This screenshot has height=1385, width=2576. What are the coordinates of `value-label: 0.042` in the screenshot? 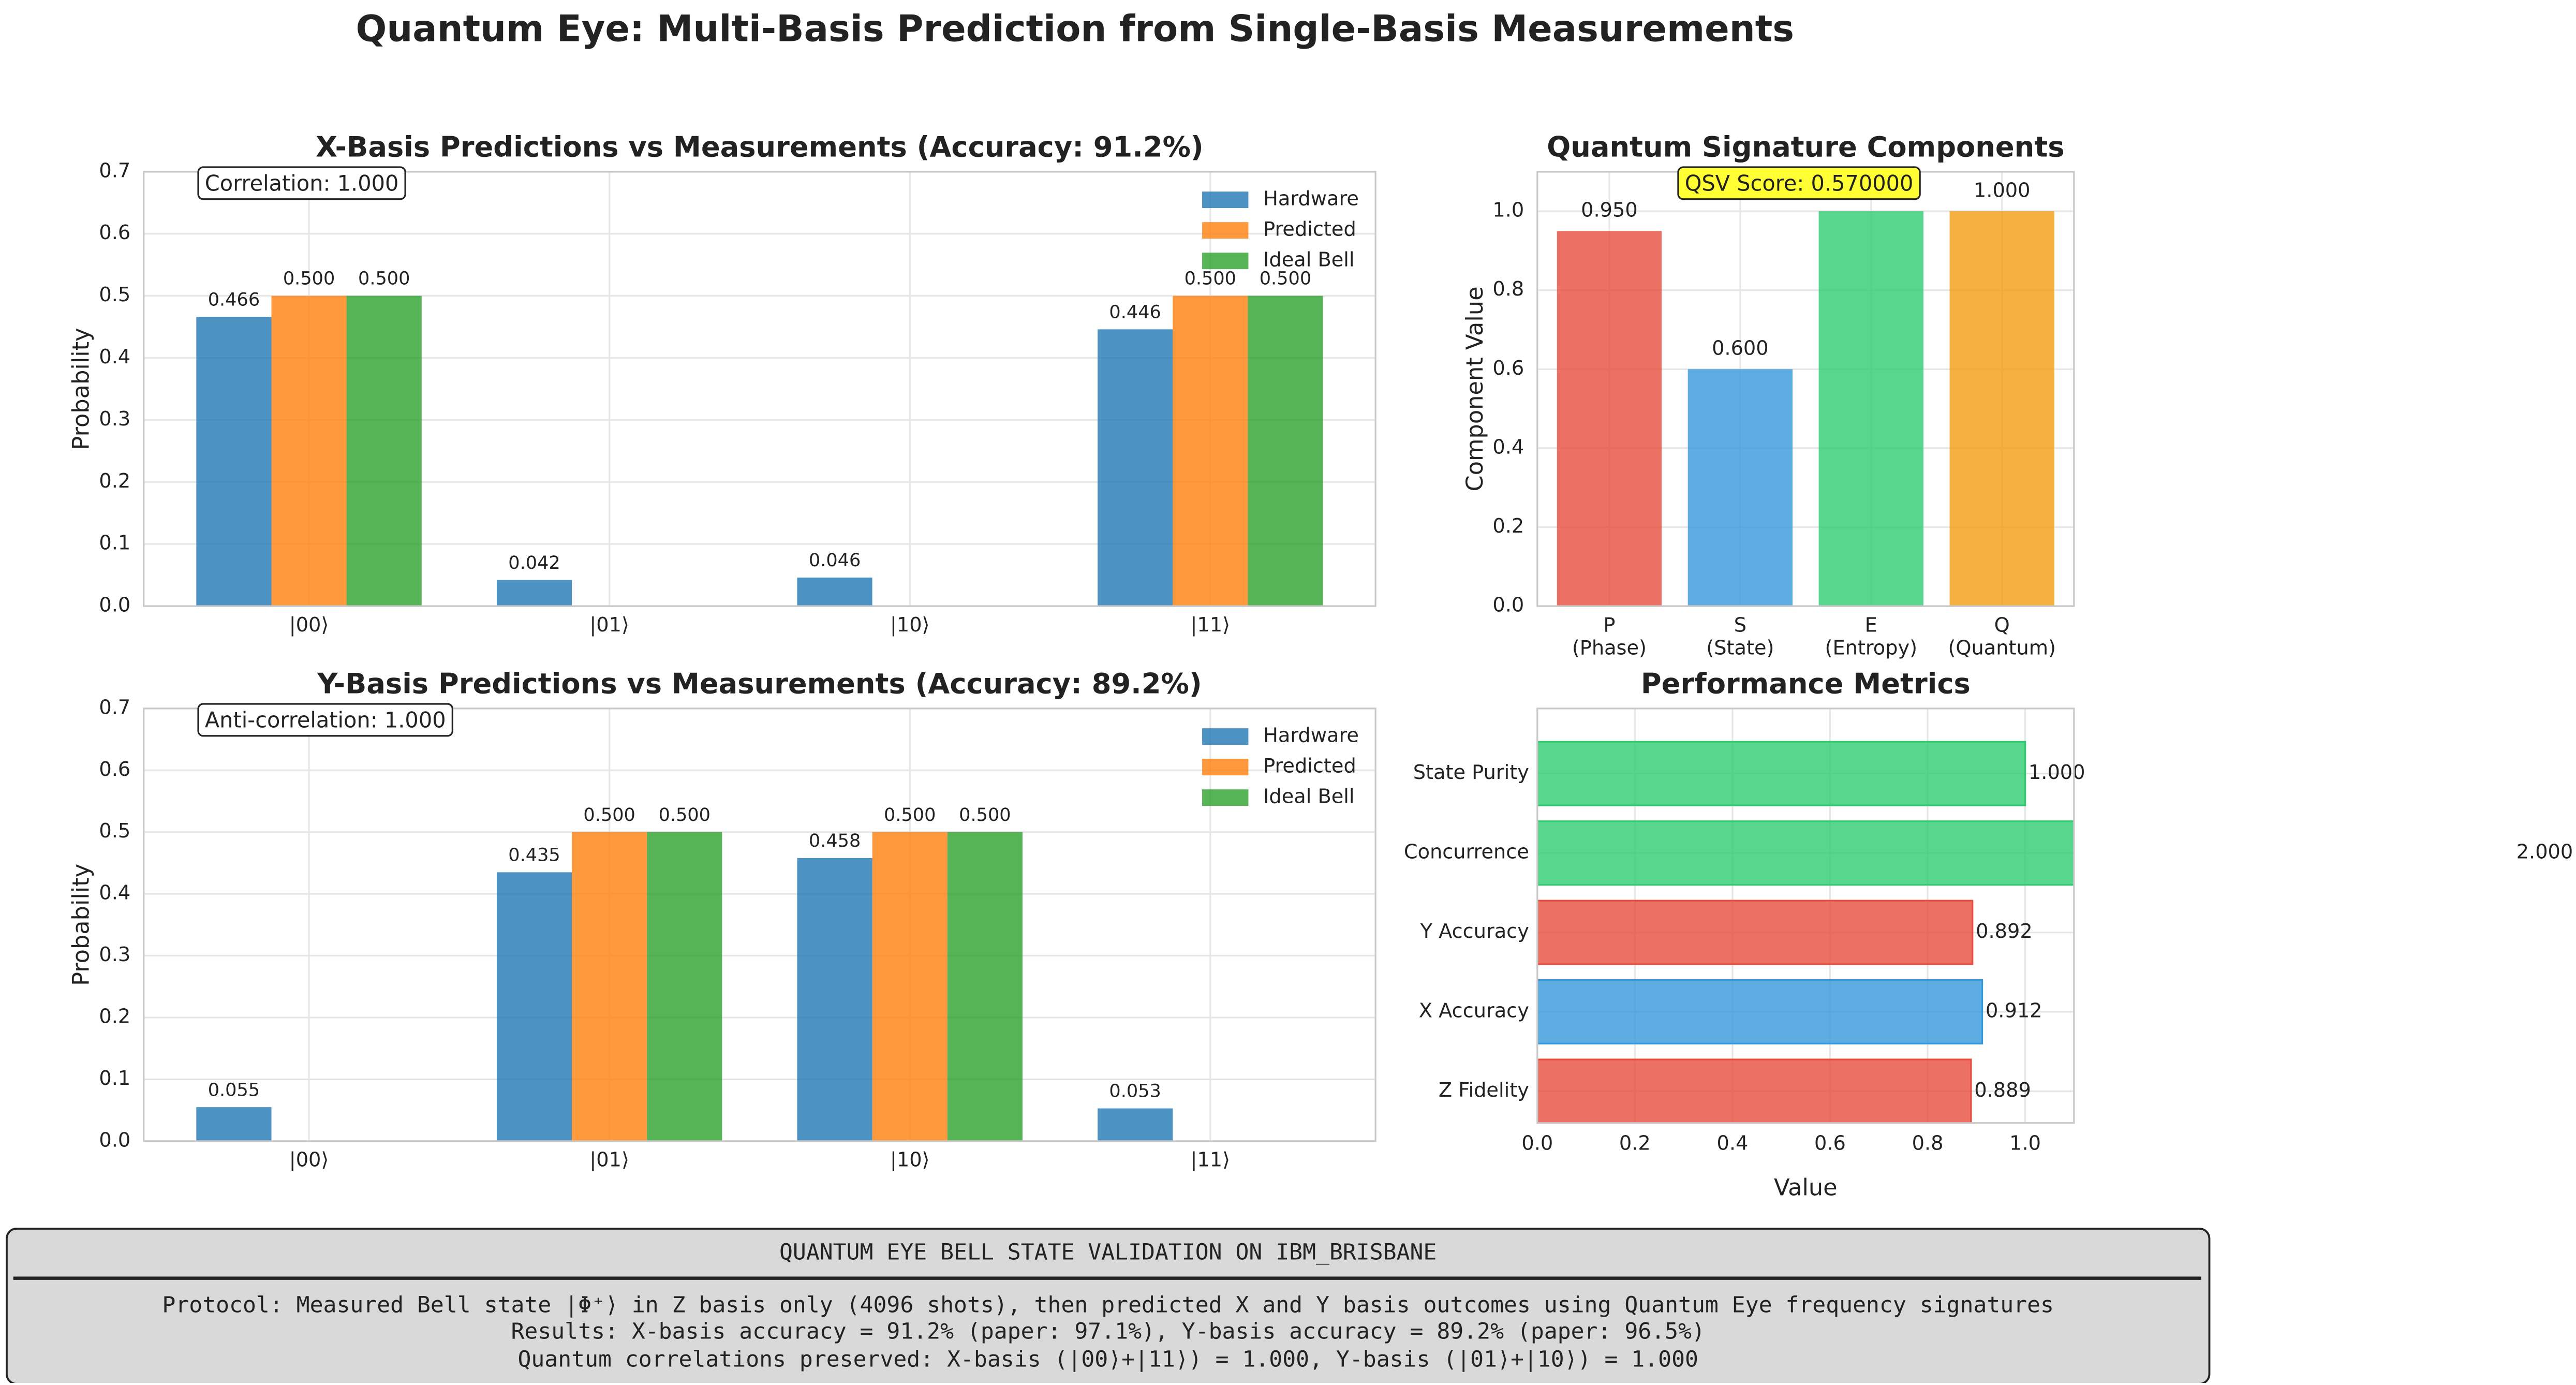 It's located at (534, 562).